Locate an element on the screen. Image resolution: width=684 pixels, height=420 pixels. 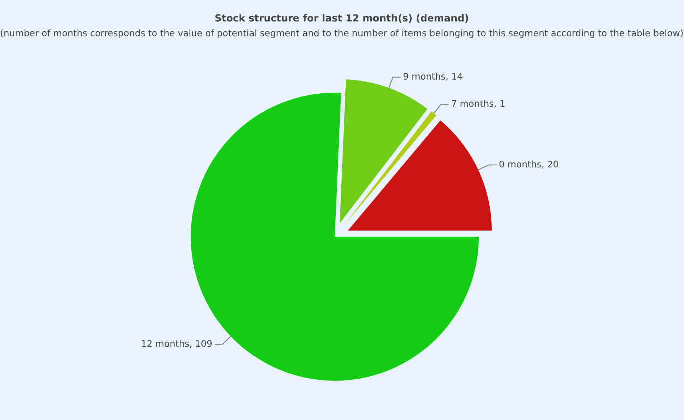
slice-label: 7 months, 1 is located at coordinates (478, 104).